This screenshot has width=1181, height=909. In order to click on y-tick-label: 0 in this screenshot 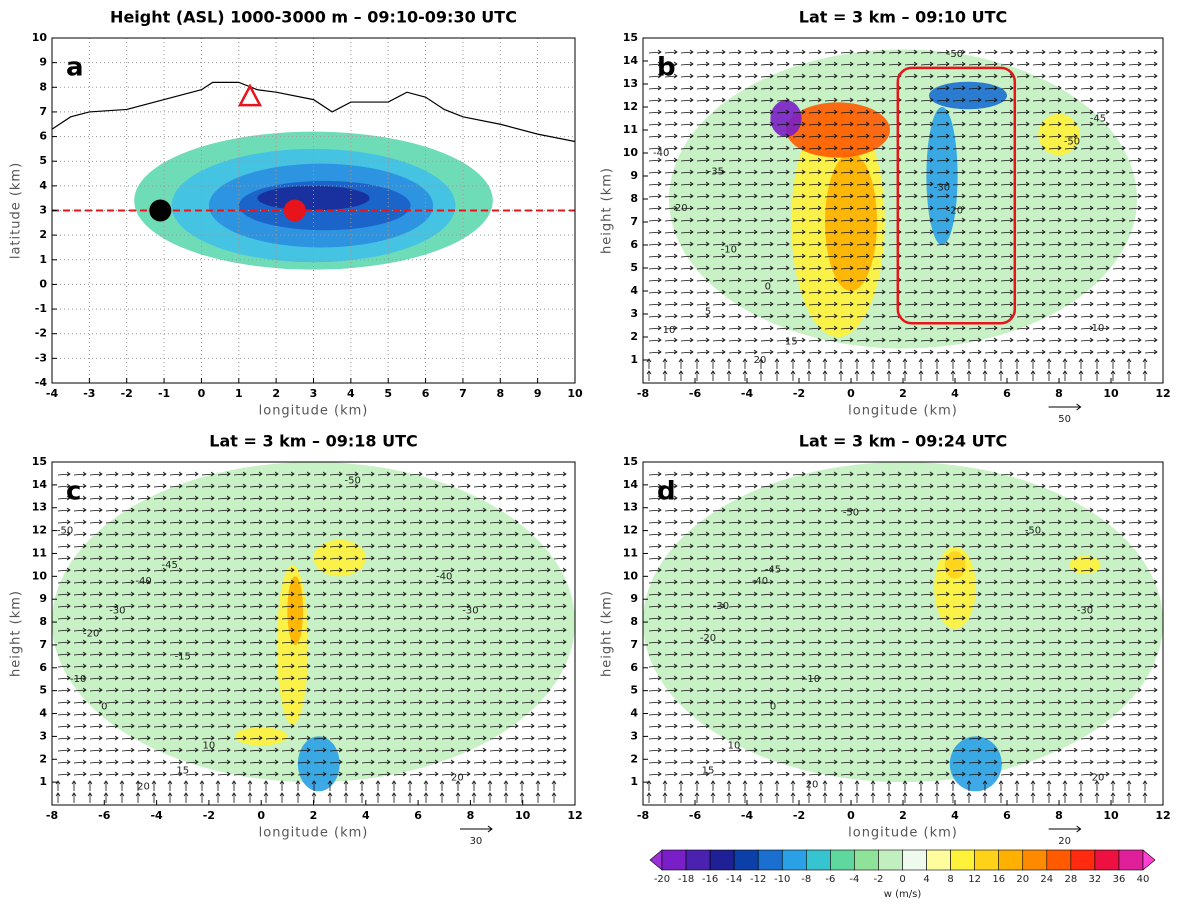, I will do `click(43, 283)`.